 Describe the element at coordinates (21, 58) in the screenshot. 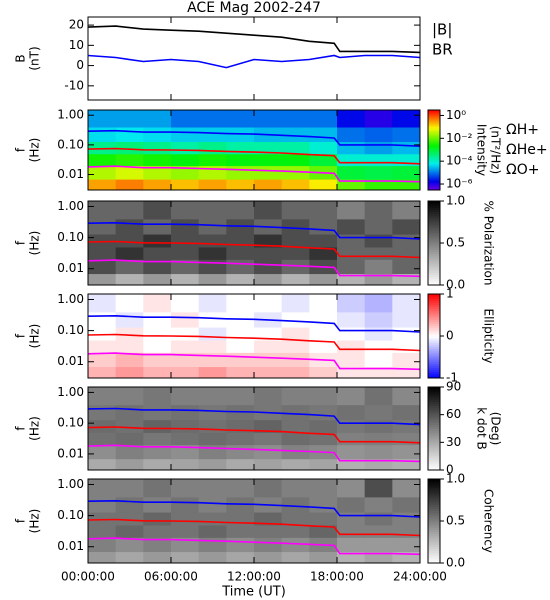

I see `y-axis-label: B` at that location.